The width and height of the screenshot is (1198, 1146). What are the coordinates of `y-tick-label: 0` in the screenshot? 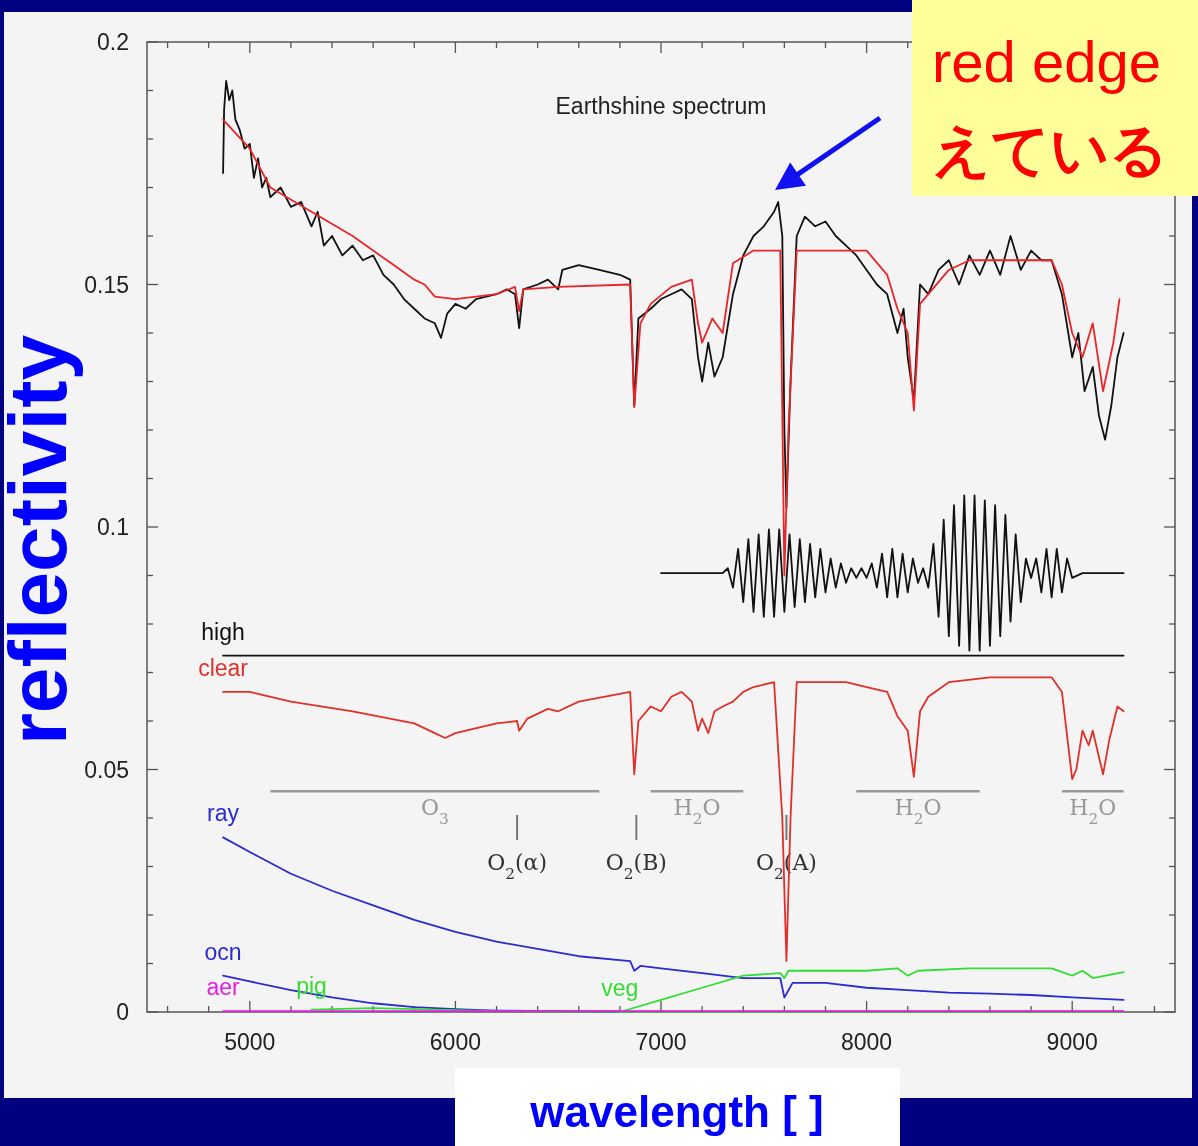 It's located at (122, 1012).